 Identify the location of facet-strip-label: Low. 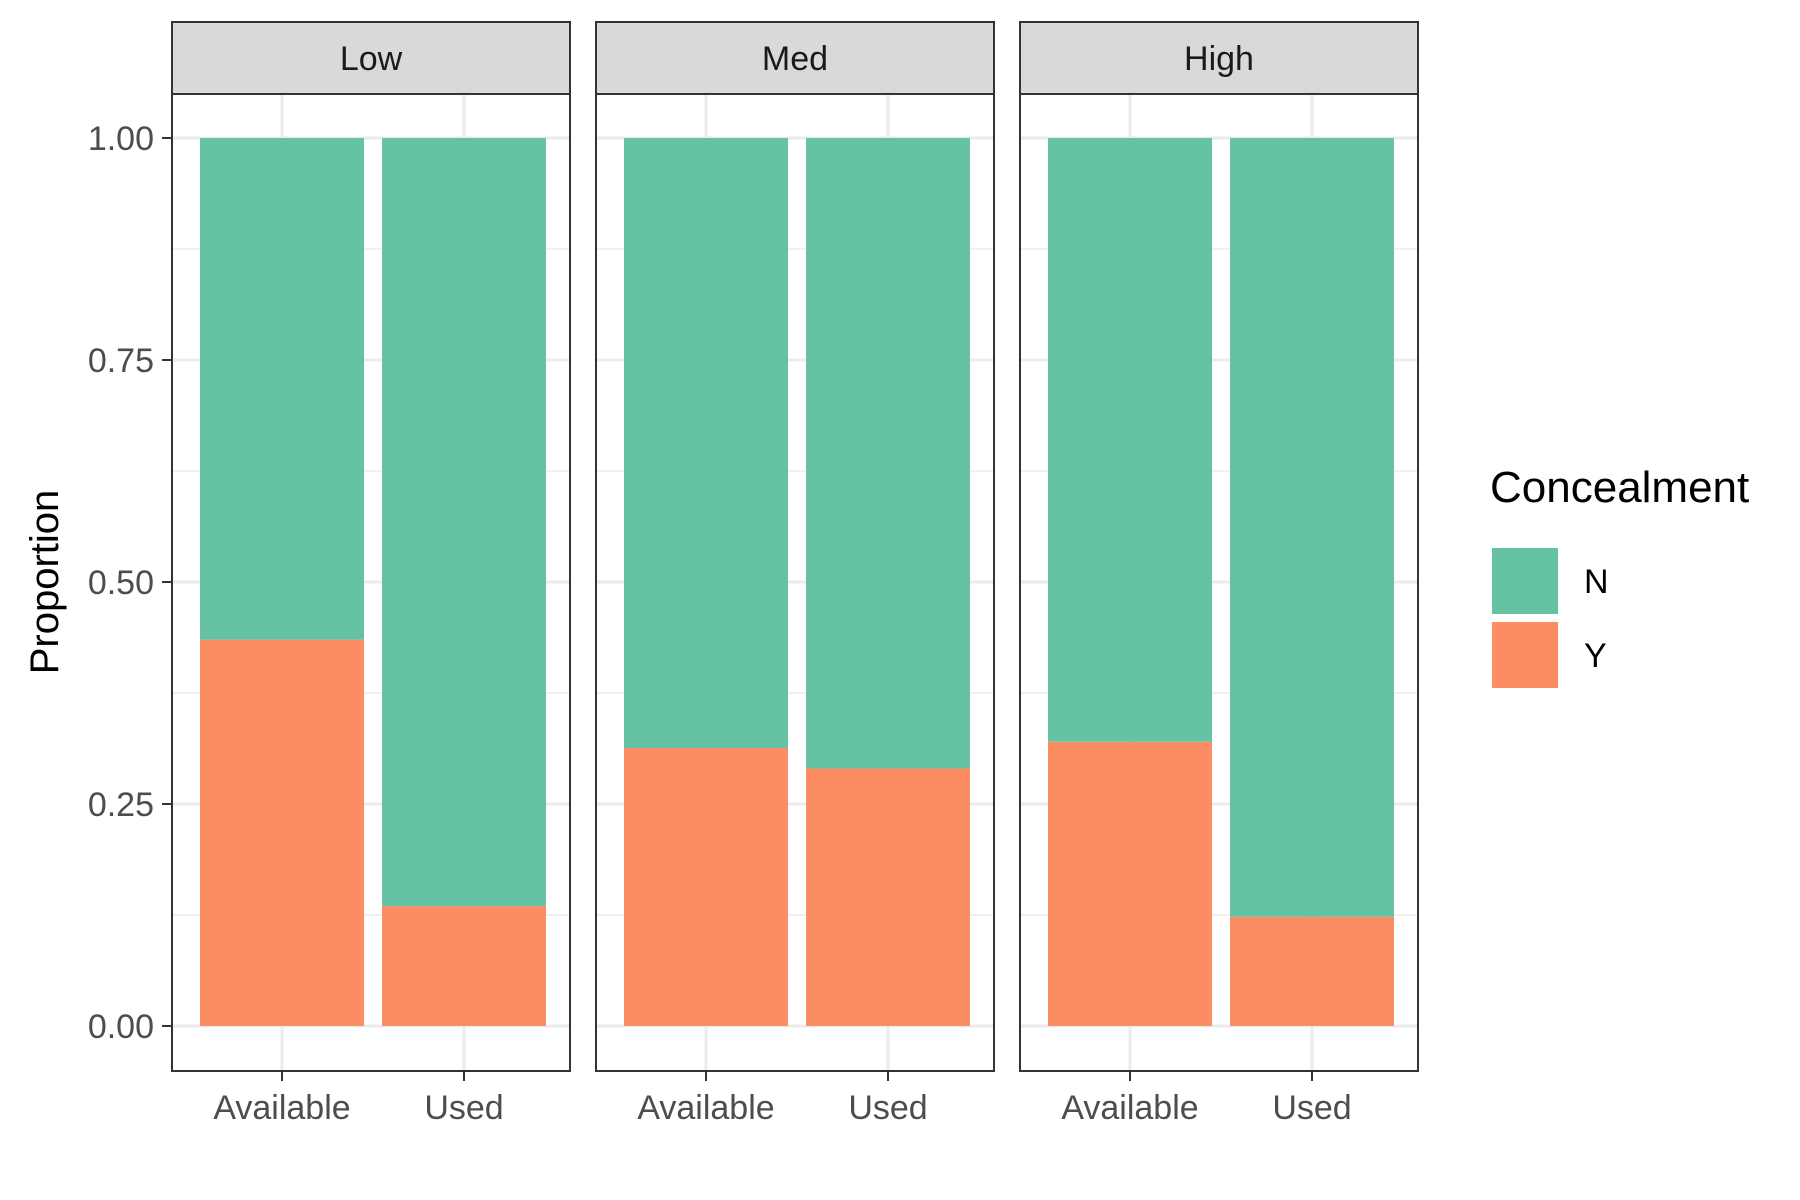
(371, 59).